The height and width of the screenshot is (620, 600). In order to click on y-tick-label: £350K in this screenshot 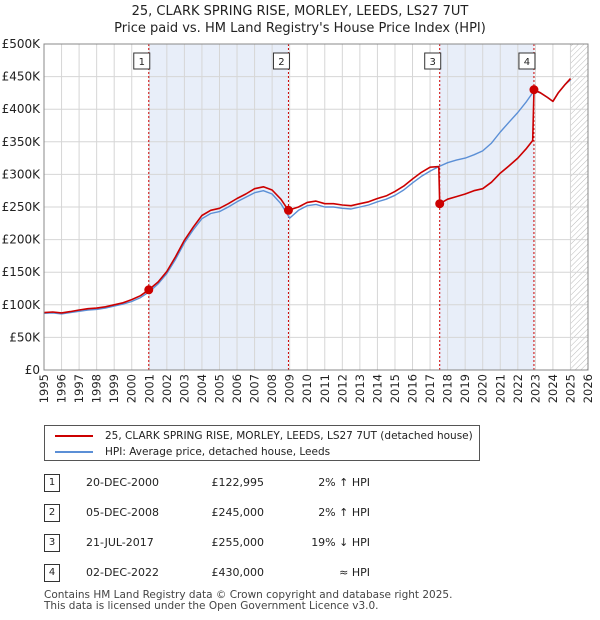, I will do `click(22, 142)`.